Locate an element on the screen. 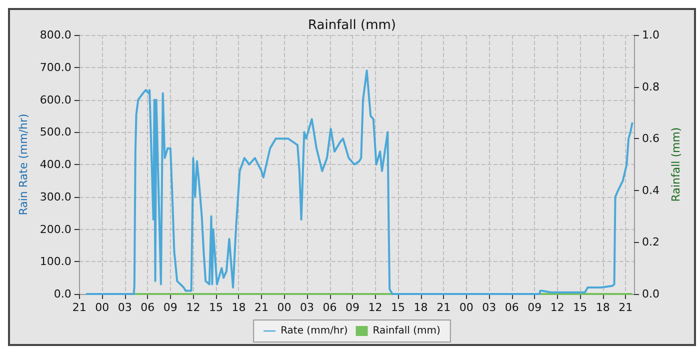 Image resolution: width=700 pixels, height=350 pixels. y2-tick-label: 0.0 is located at coordinates (651, 294).